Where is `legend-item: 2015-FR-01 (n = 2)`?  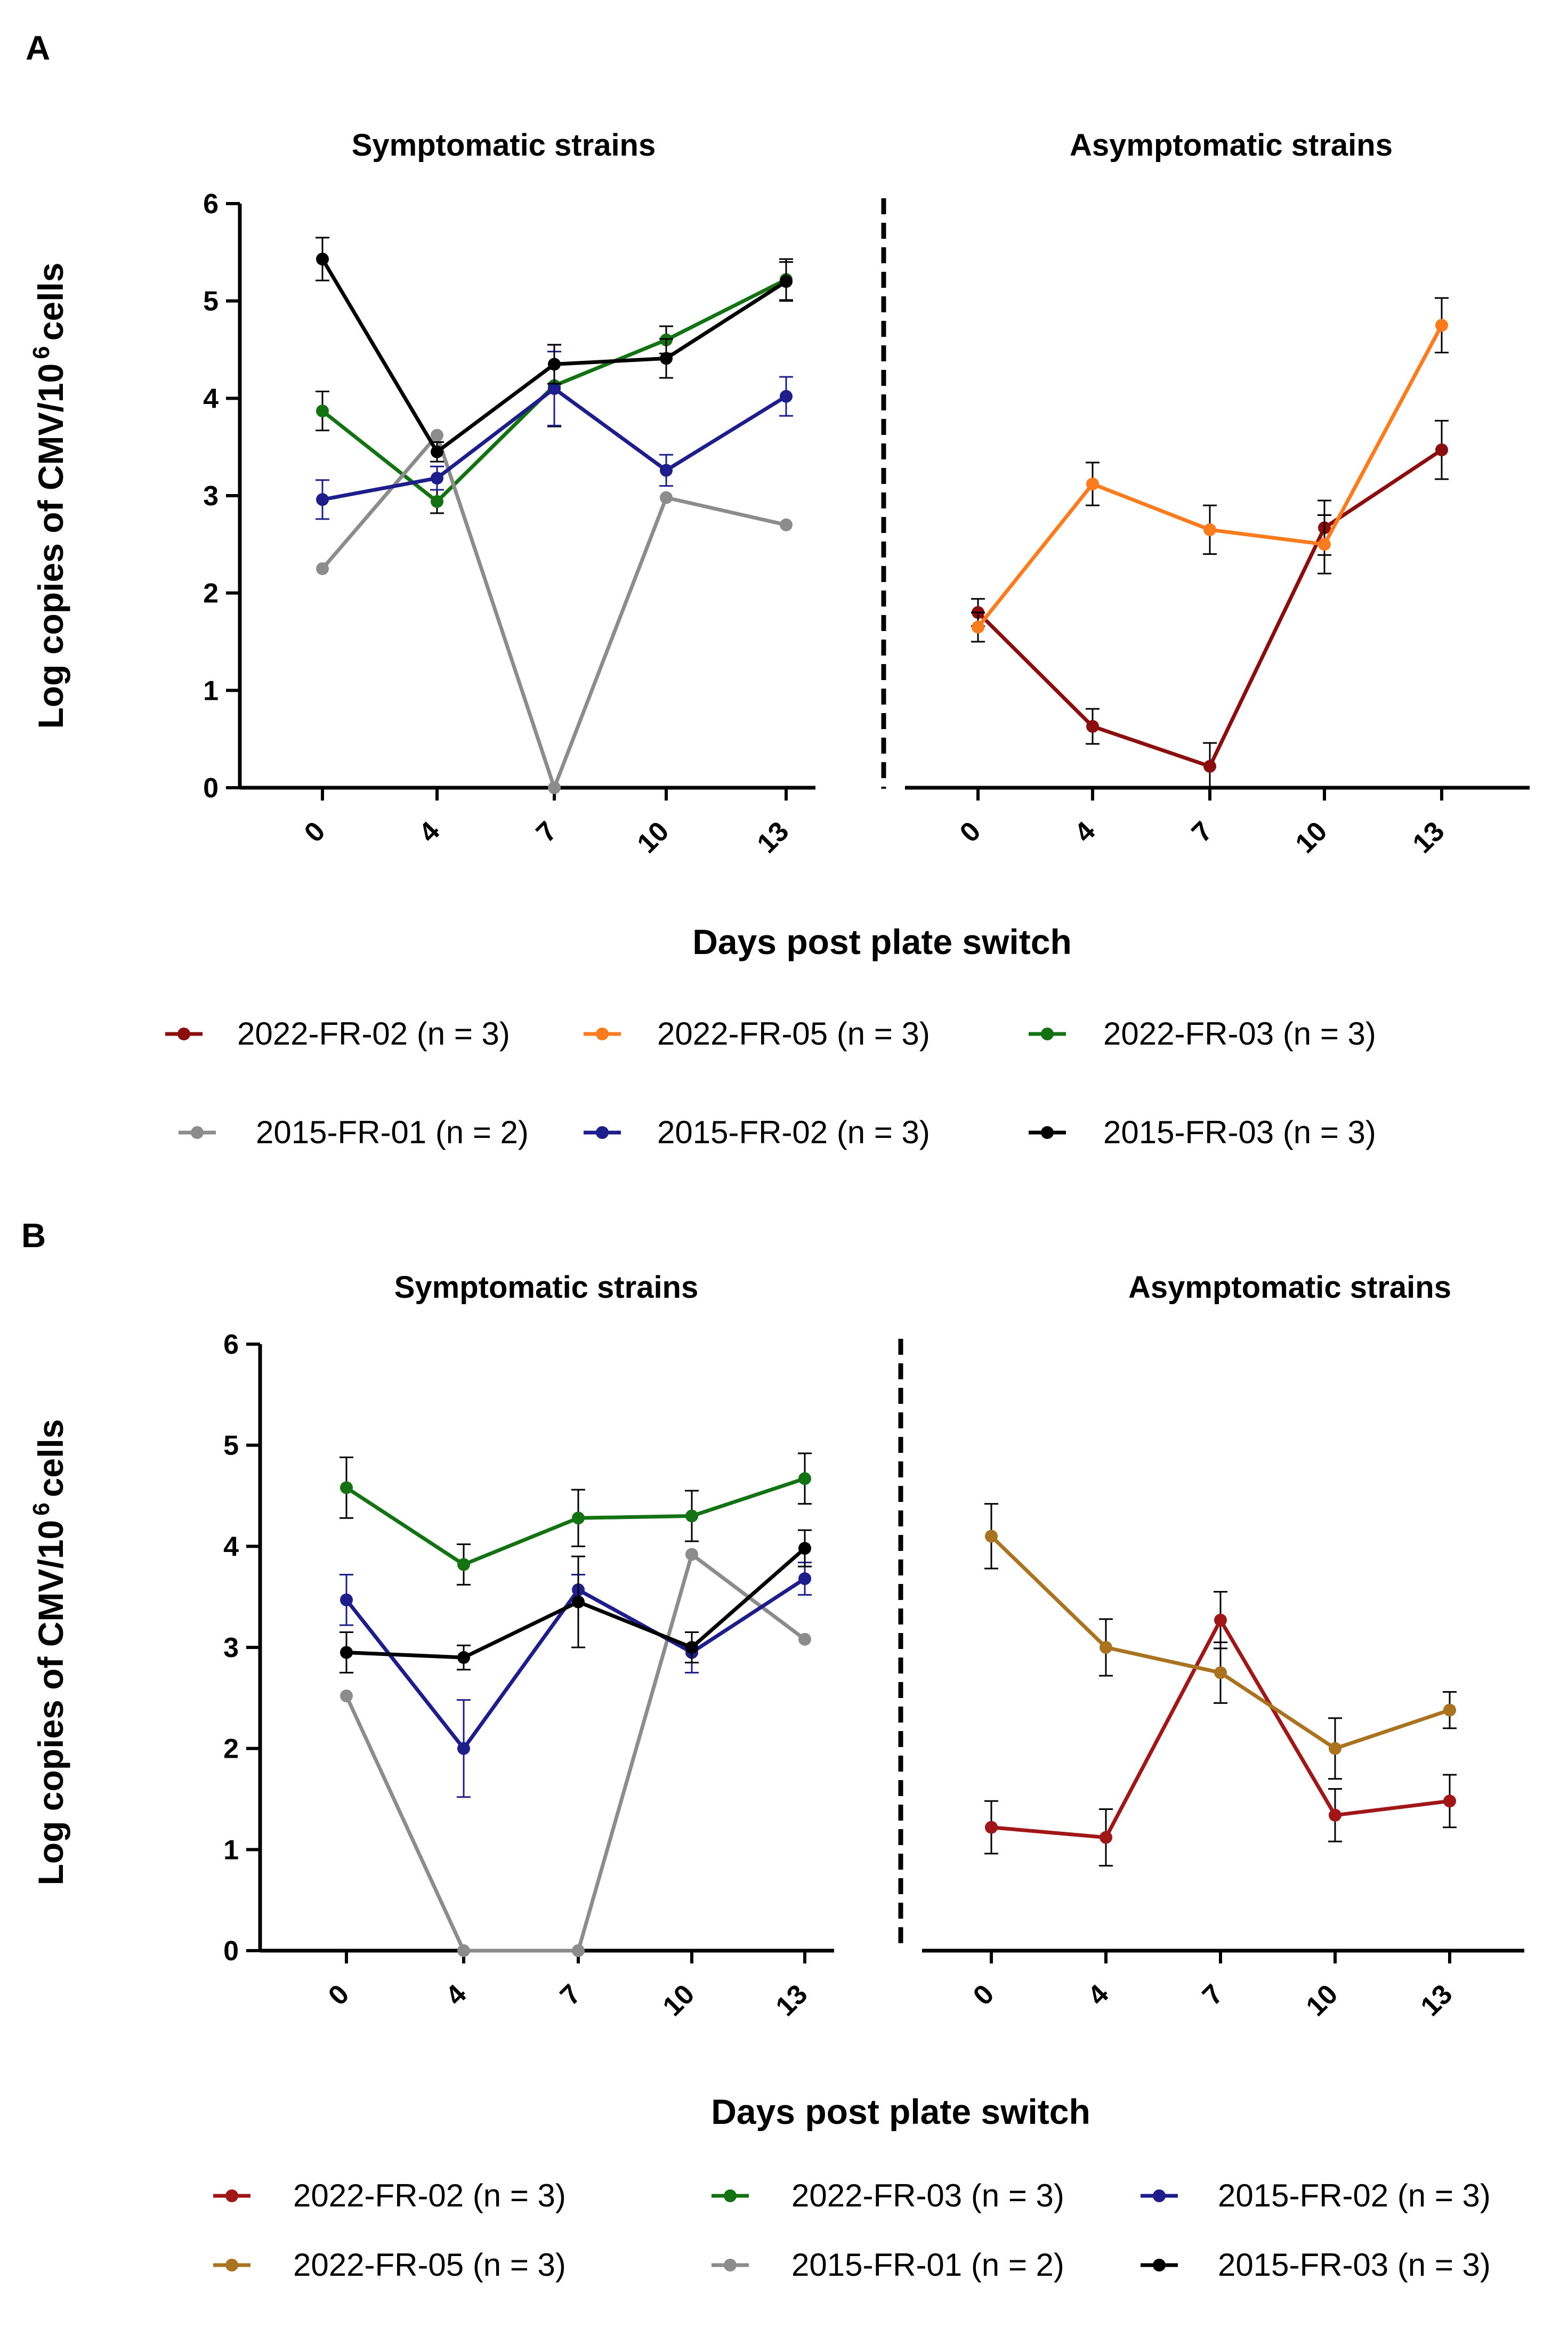
legend-item: 2015-FR-01 (n = 2) is located at coordinates (354, 1132).